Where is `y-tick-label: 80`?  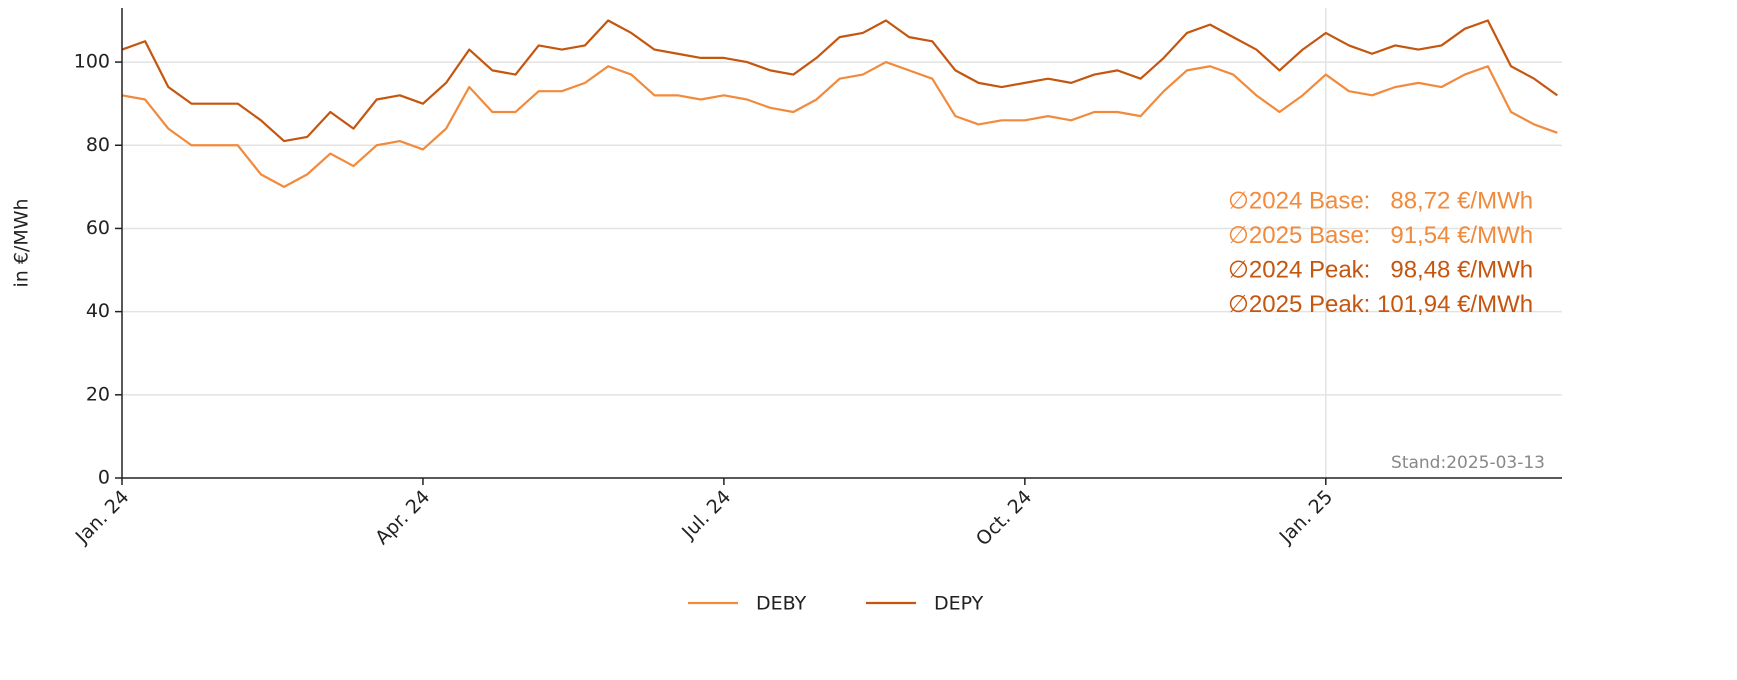
y-tick-label: 80 is located at coordinates (98, 145).